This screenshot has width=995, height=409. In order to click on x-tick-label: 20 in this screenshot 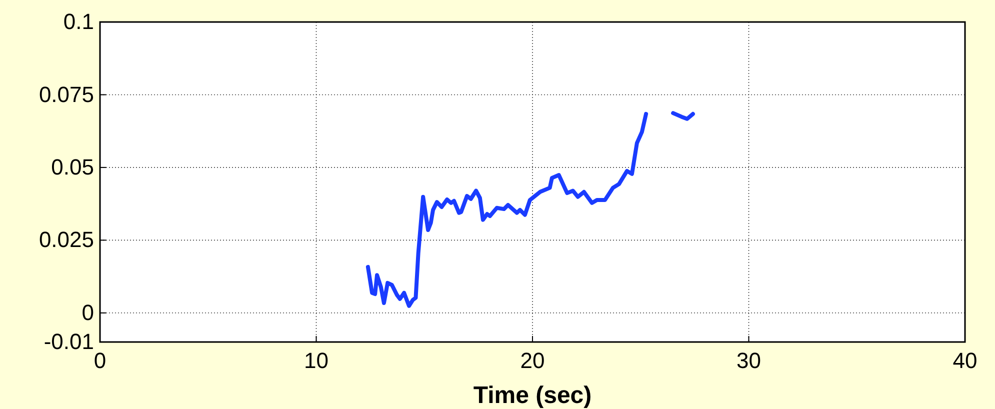, I will do `click(532, 360)`.